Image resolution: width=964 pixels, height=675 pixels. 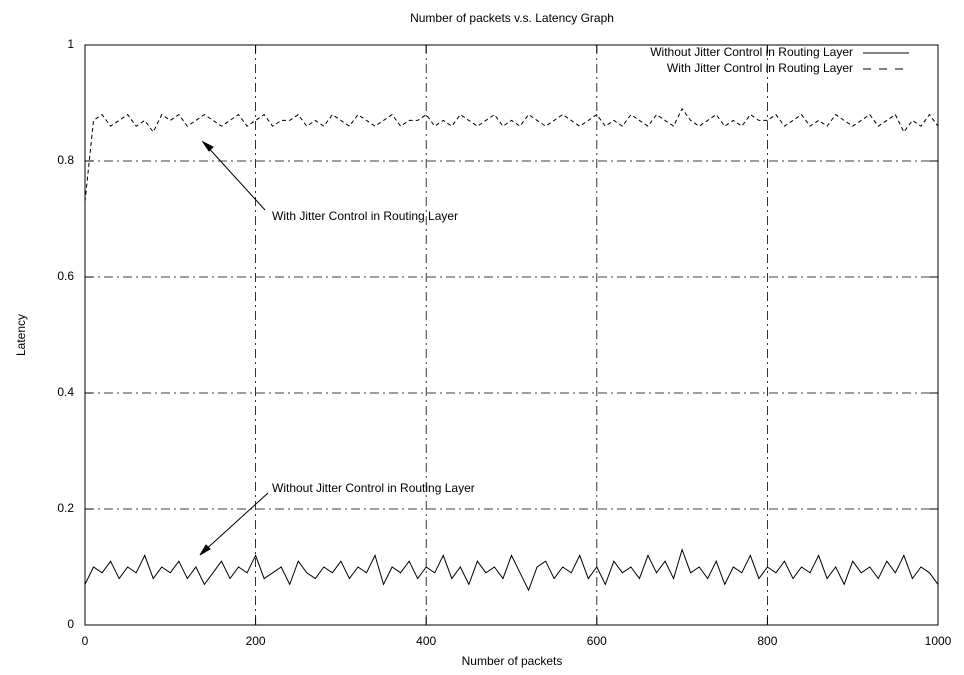 What do you see at coordinates (767, 641) in the screenshot?
I see `x-tick-label: 800` at bounding box center [767, 641].